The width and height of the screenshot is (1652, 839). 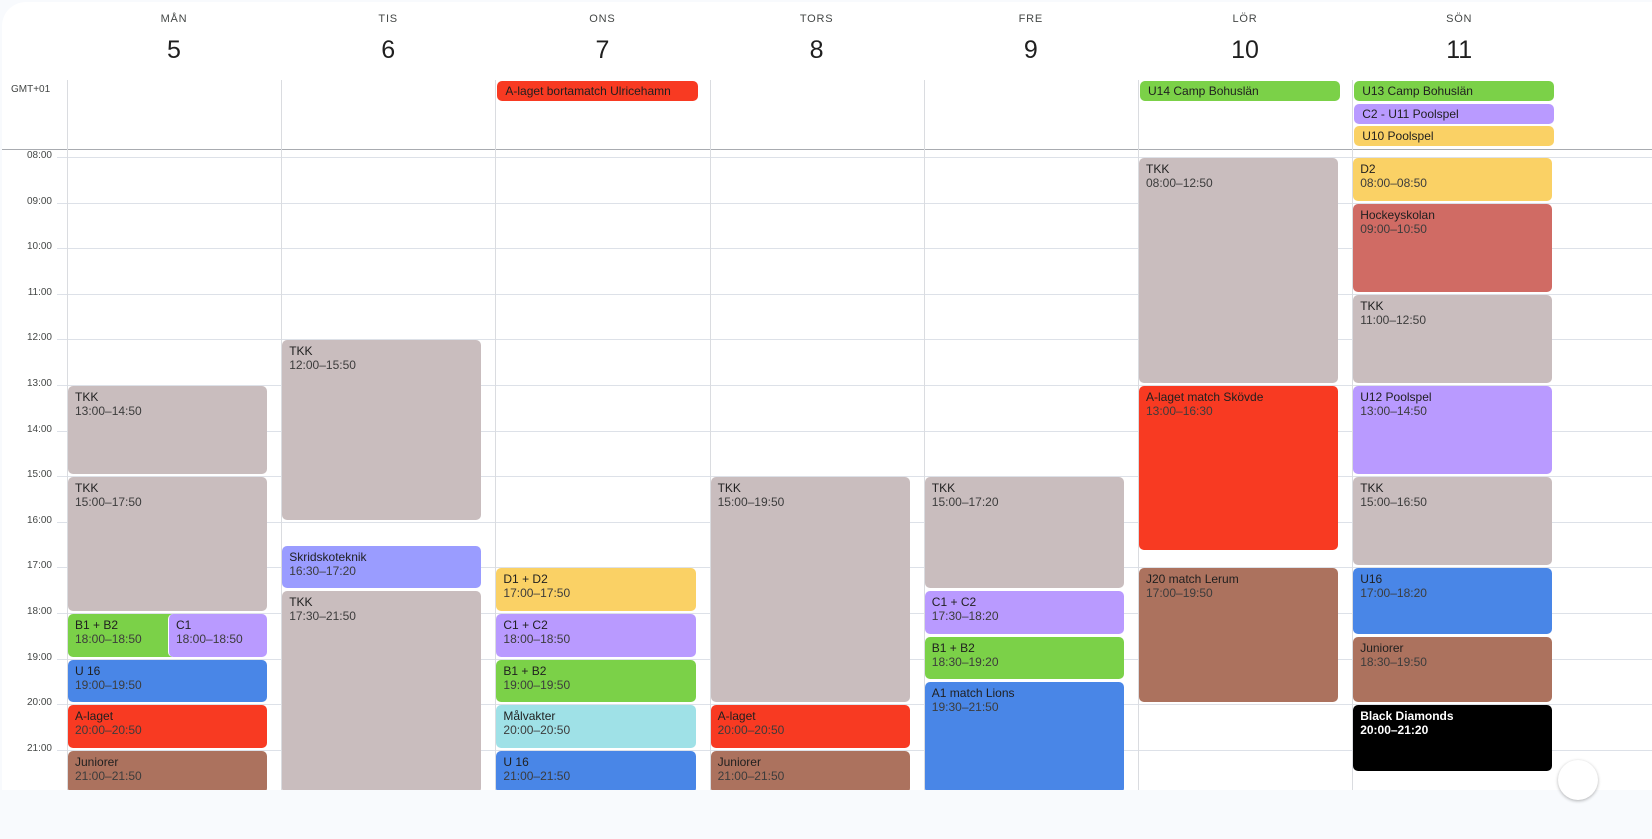 I want to click on allday-event: U14 Camp Bohuslän, so click(x=1240, y=91).